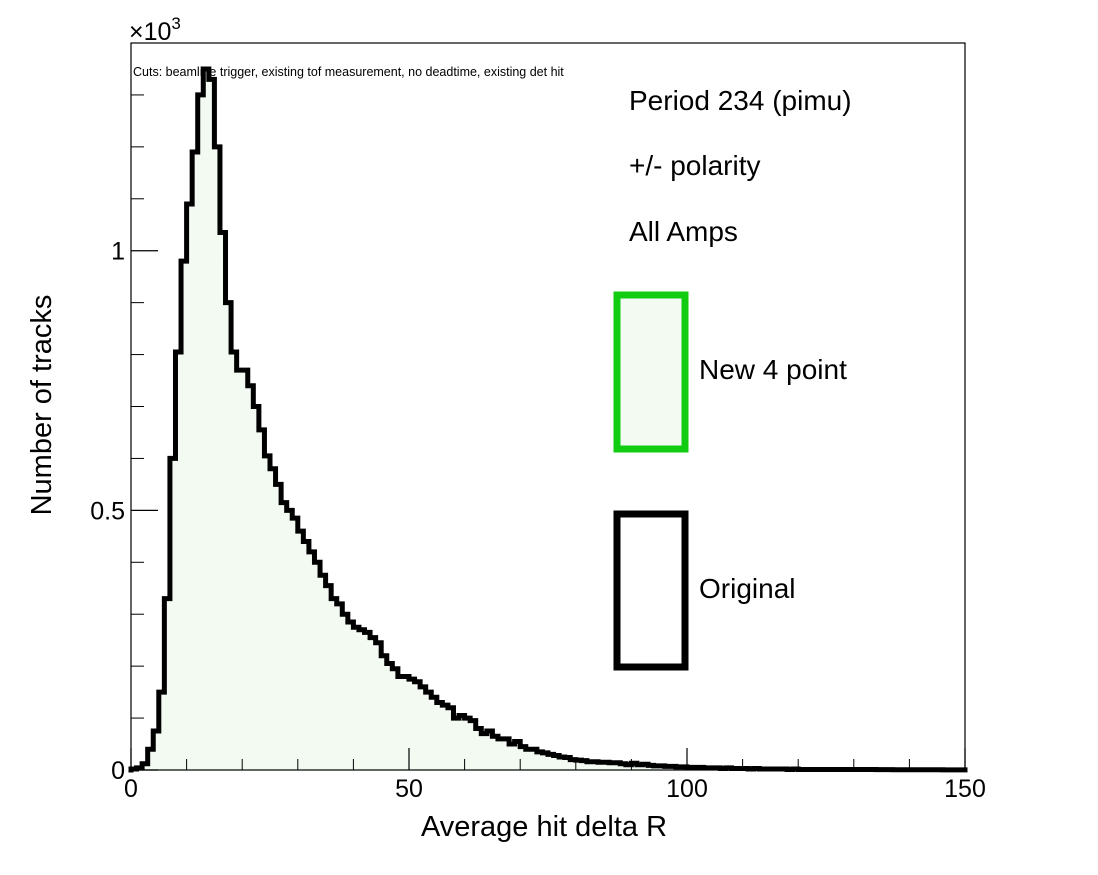  What do you see at coordinates (773, 369) in the screenshot?
I see `legend-label: New 4 point` at bounding box center [773, 369].